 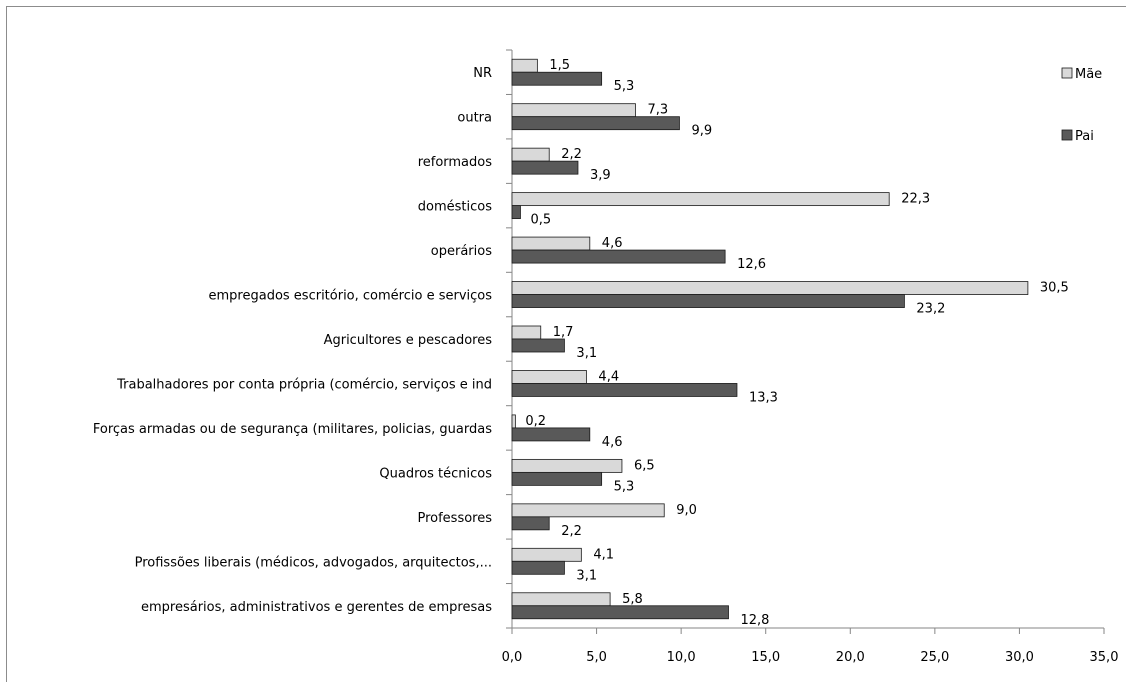 What do you see at coordinates (1054, 288) in the screenshot?
I see `data-label-mae: 30,5` at bounding box center [1054, 288].